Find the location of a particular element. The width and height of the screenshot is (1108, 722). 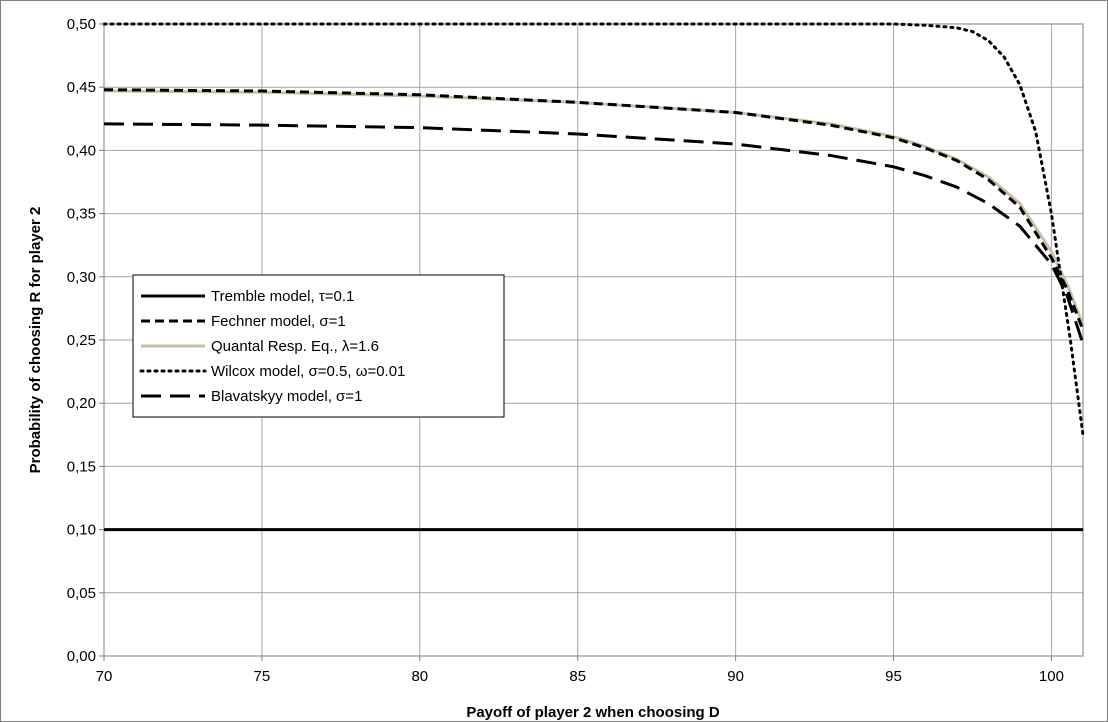

legend-label-1: Tremble model, τ=0.1 is located at coordinates (282, 296).